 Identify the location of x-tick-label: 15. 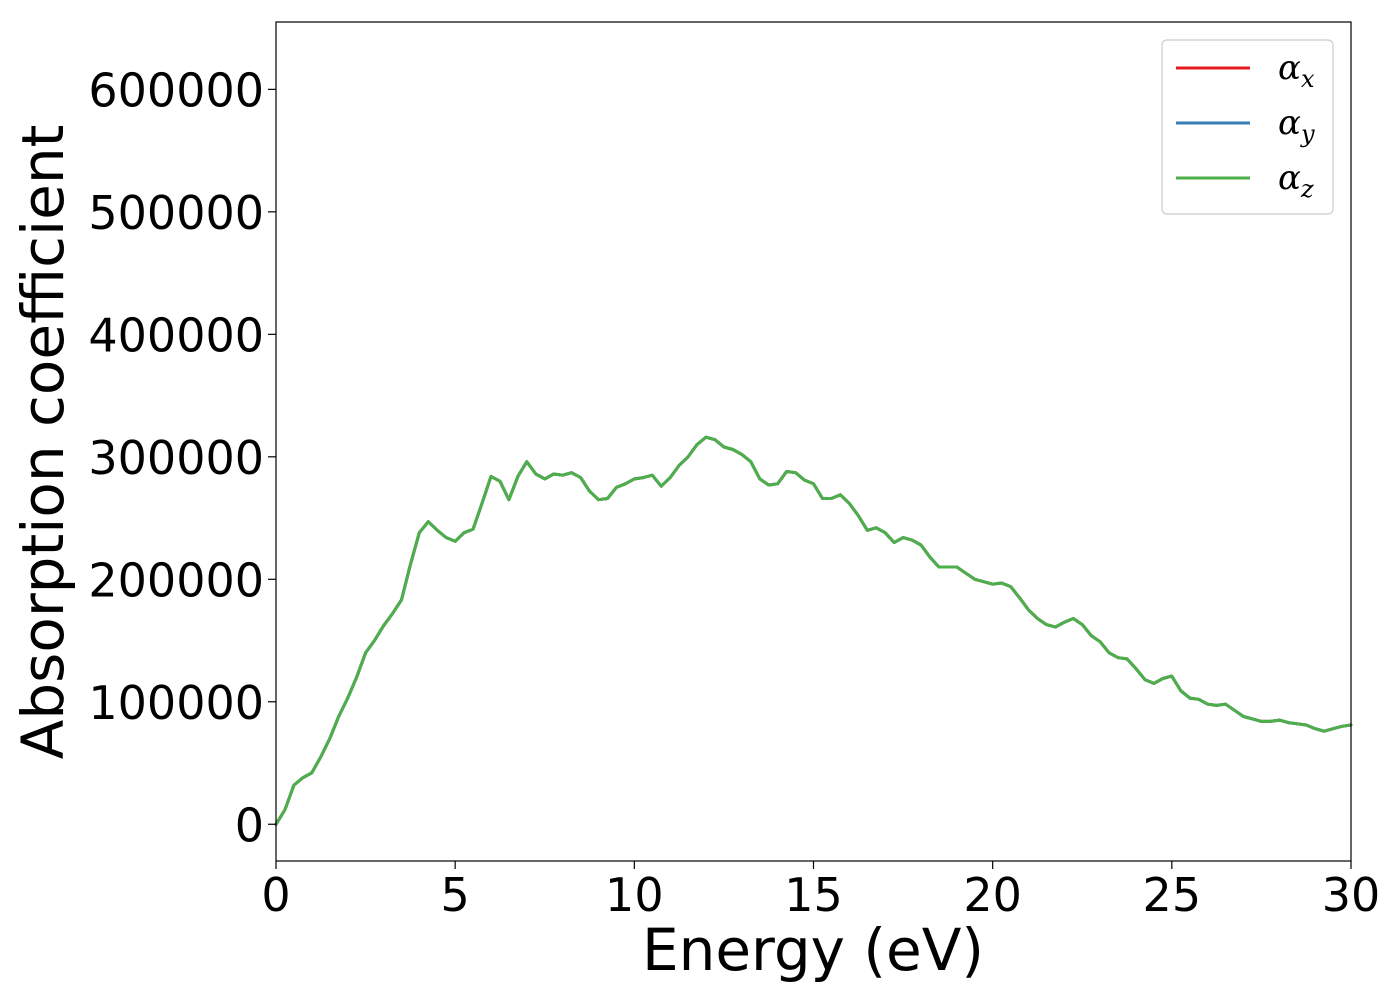
(813, 895).